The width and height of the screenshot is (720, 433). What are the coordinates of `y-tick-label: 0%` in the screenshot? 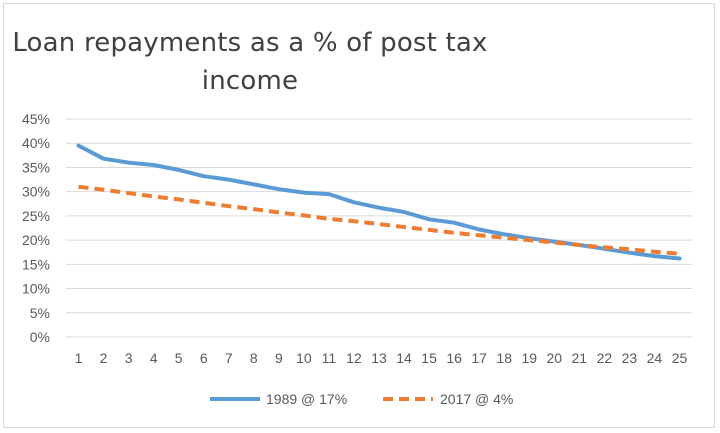 It's located at (40, 337).